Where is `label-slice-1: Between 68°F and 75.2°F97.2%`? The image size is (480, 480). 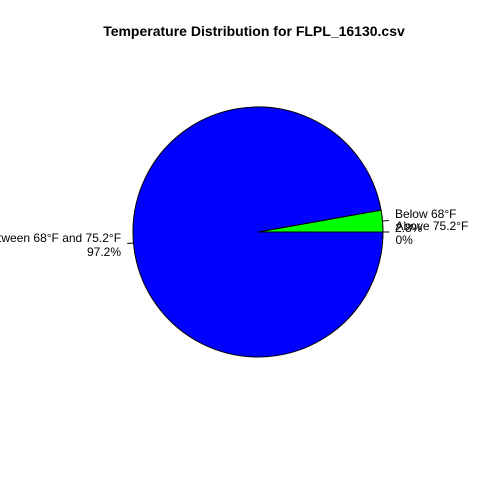
label-slice-1: Between 68°F and 75.2°F97.2% is located at coordinates (60, 245).